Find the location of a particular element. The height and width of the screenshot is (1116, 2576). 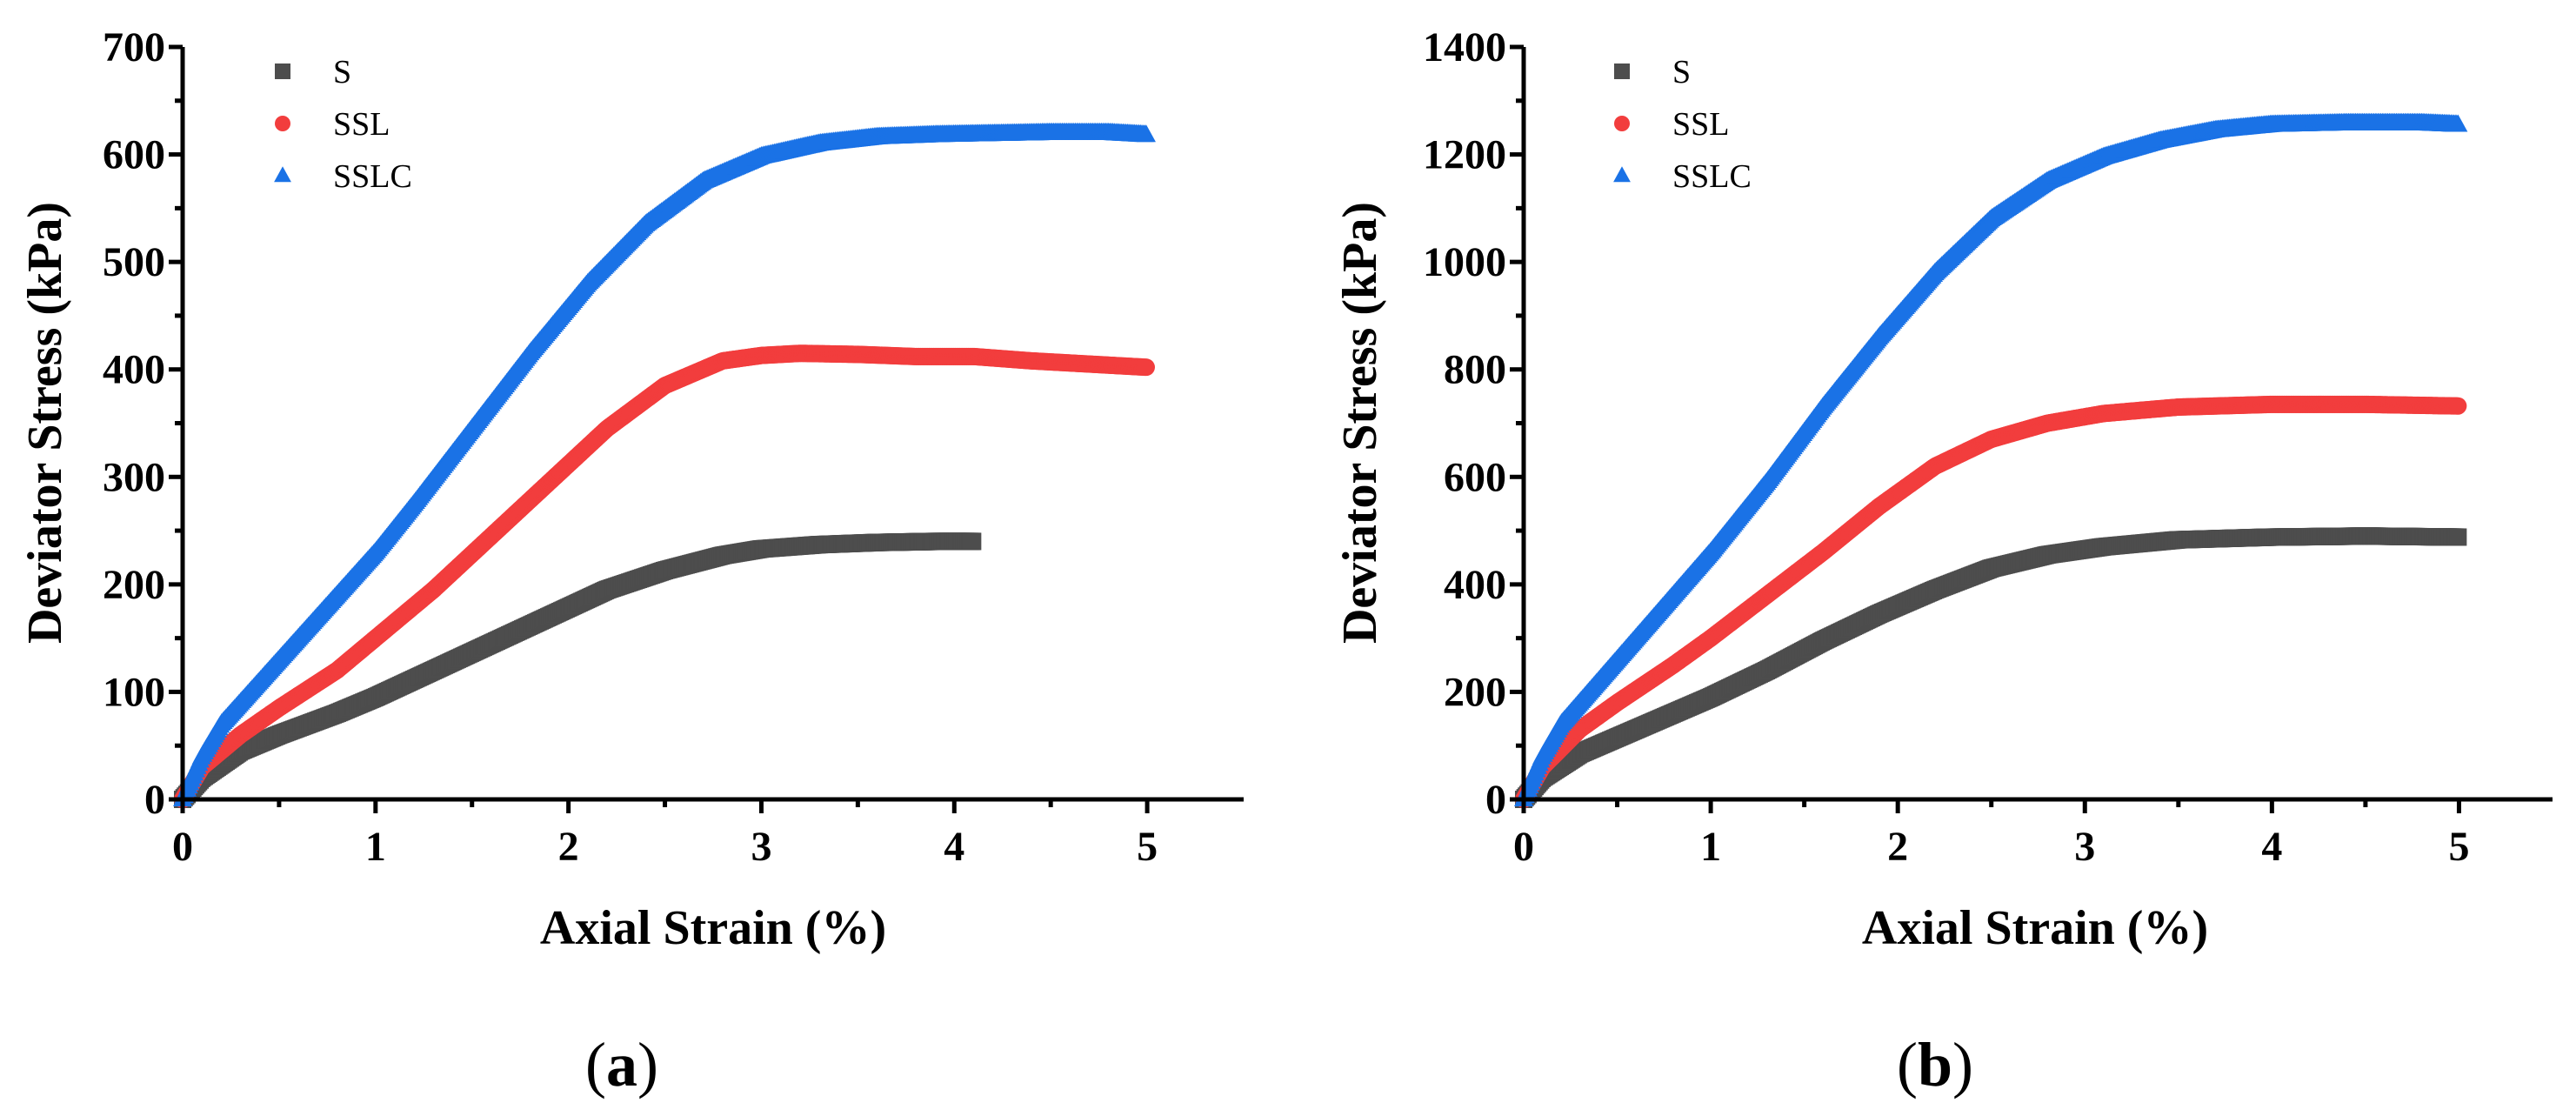

legend-b: S SSL SSLC is located at coordinates (1683, 124).